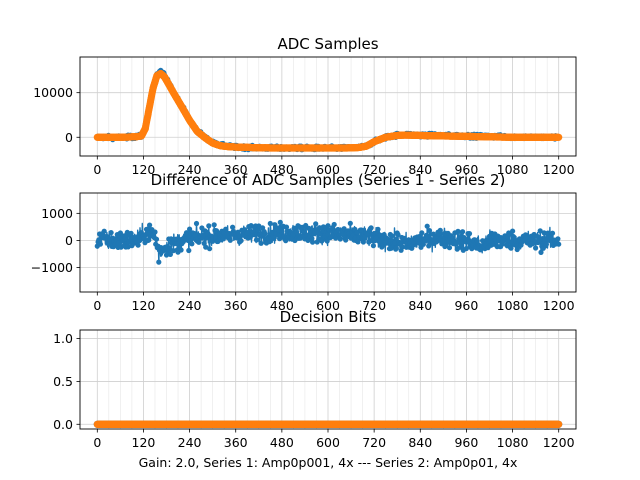  Describe the element at coordinates (63, 338) in the screenshot. I see `decision-y-tick-label: 1.0` at that location.